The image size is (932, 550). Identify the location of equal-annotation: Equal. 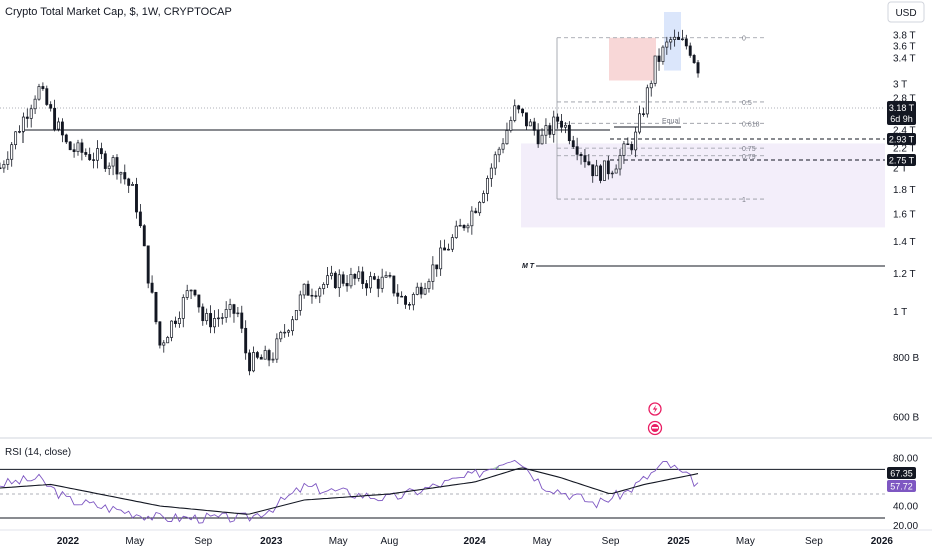
(671, 121).